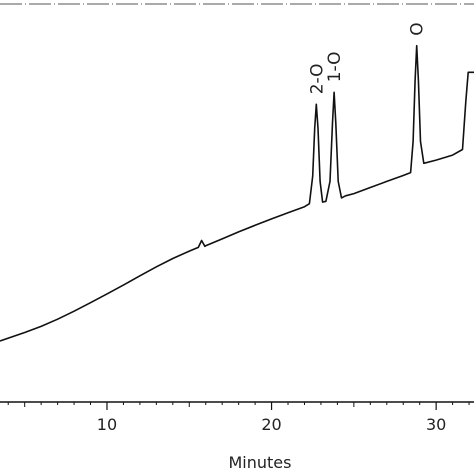 This screenshot has width=474, height=474. Describe the element at coordinates (107, 424) in the screenshot. I see `x-tick-label: 10` at that location.